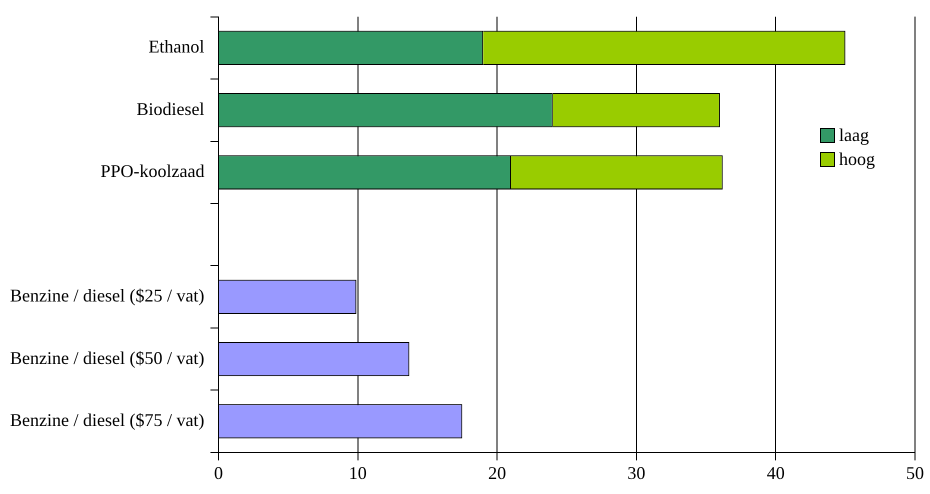 This screenshot has height=494, width=930. I want to click on y-tick-label: Biodiesel, so click(170, 108).